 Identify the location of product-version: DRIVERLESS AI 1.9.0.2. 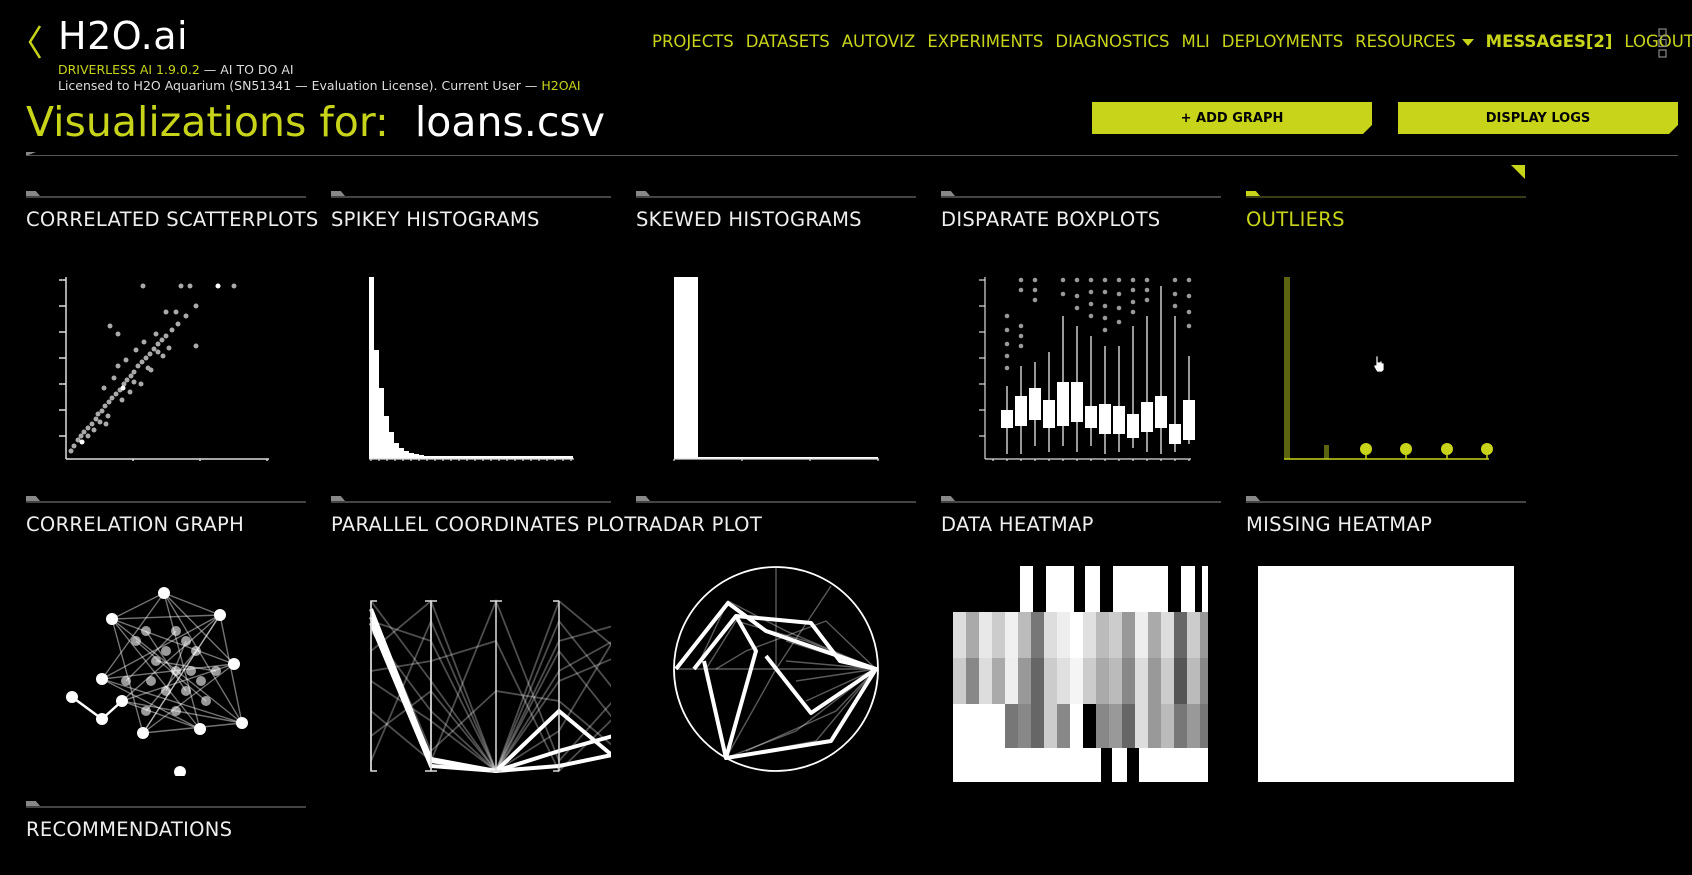
(129, 69).